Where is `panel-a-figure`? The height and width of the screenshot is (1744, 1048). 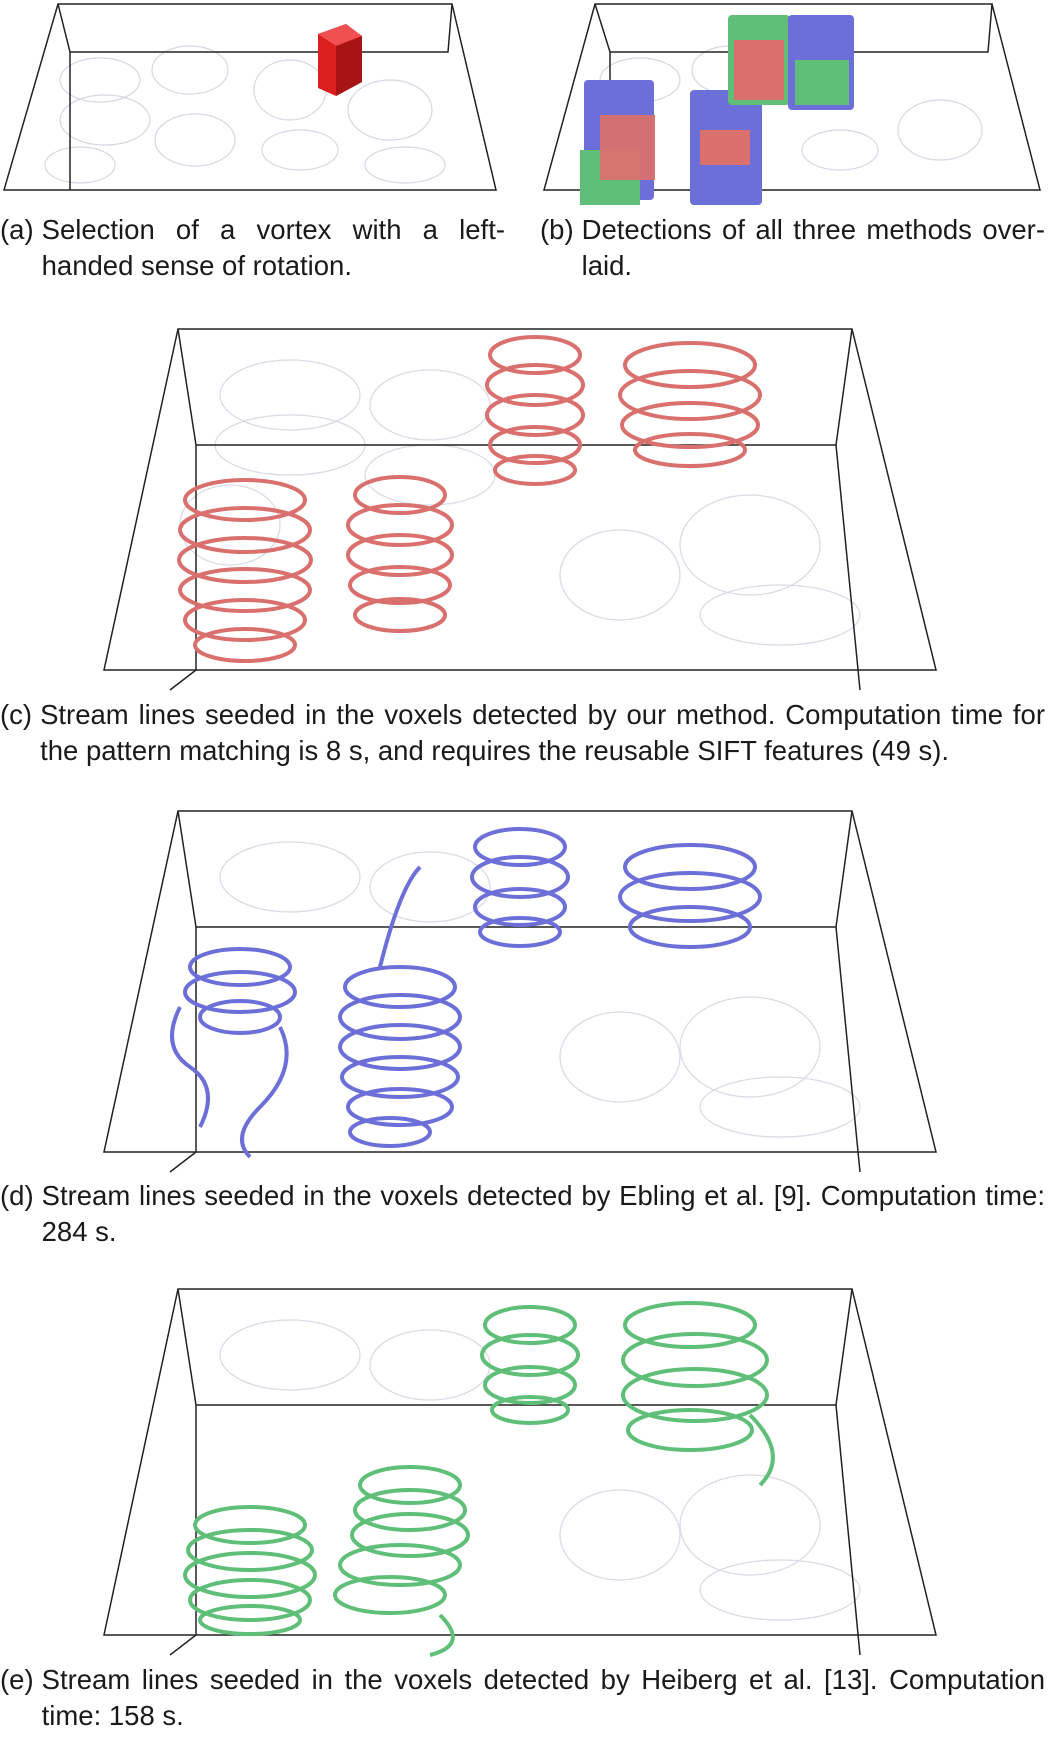
panel-a-figure is located at coordinates (250, 105).